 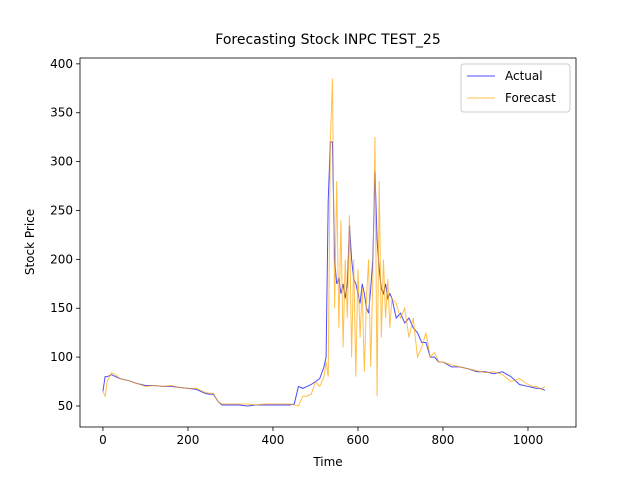 I want to click on y-tick-label: 50, so click(x=65, y=406).